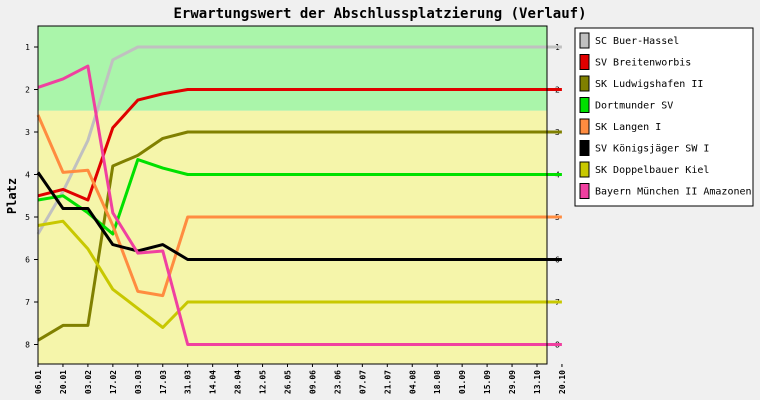 This screenshot has width=760, height=400. Describe the element at coordinates (637, 41) in the screenshot. I see `legend-label: SC Buer-Hassel` at that location.